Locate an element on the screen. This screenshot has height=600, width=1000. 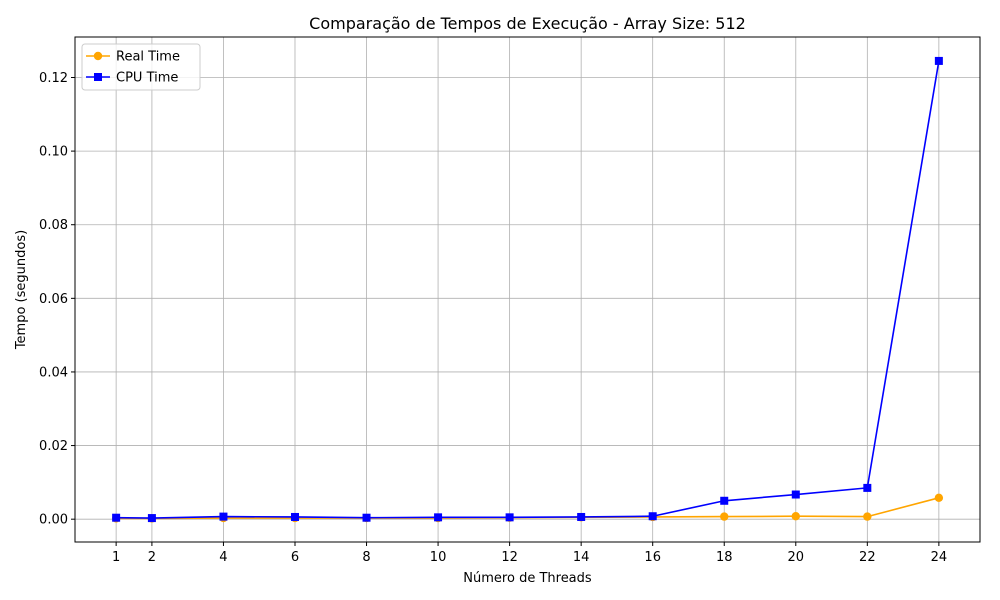
legend-marker-real-time is located at coordinates (98, 56).